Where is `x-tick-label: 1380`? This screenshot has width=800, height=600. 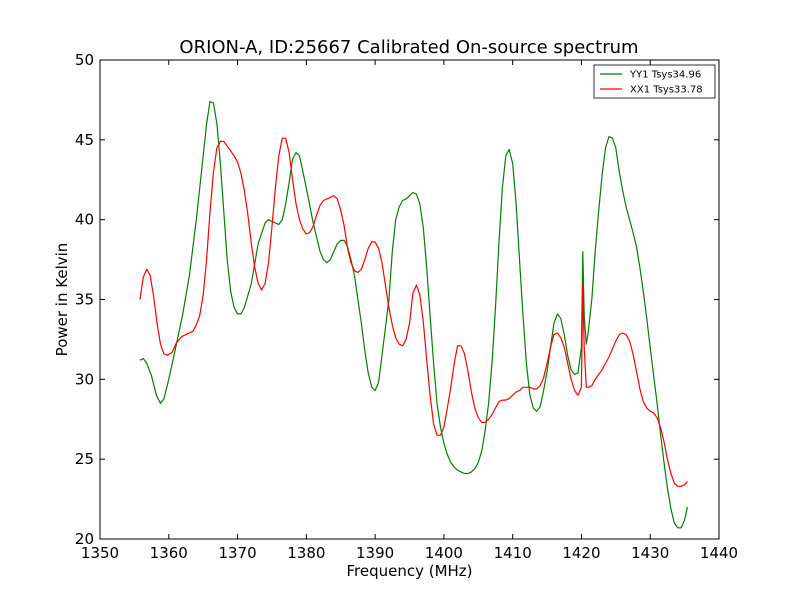 x-tick-label: 1380 is located at coordinates (306, 553).